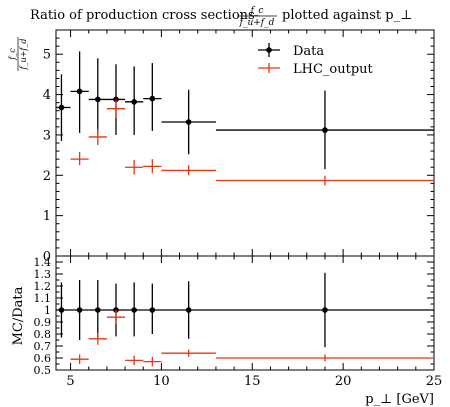  Describe the element at coordinates (347, 15) in the screenshot. I see `chart-title-suffix: plotted against p_⊥` at that location.